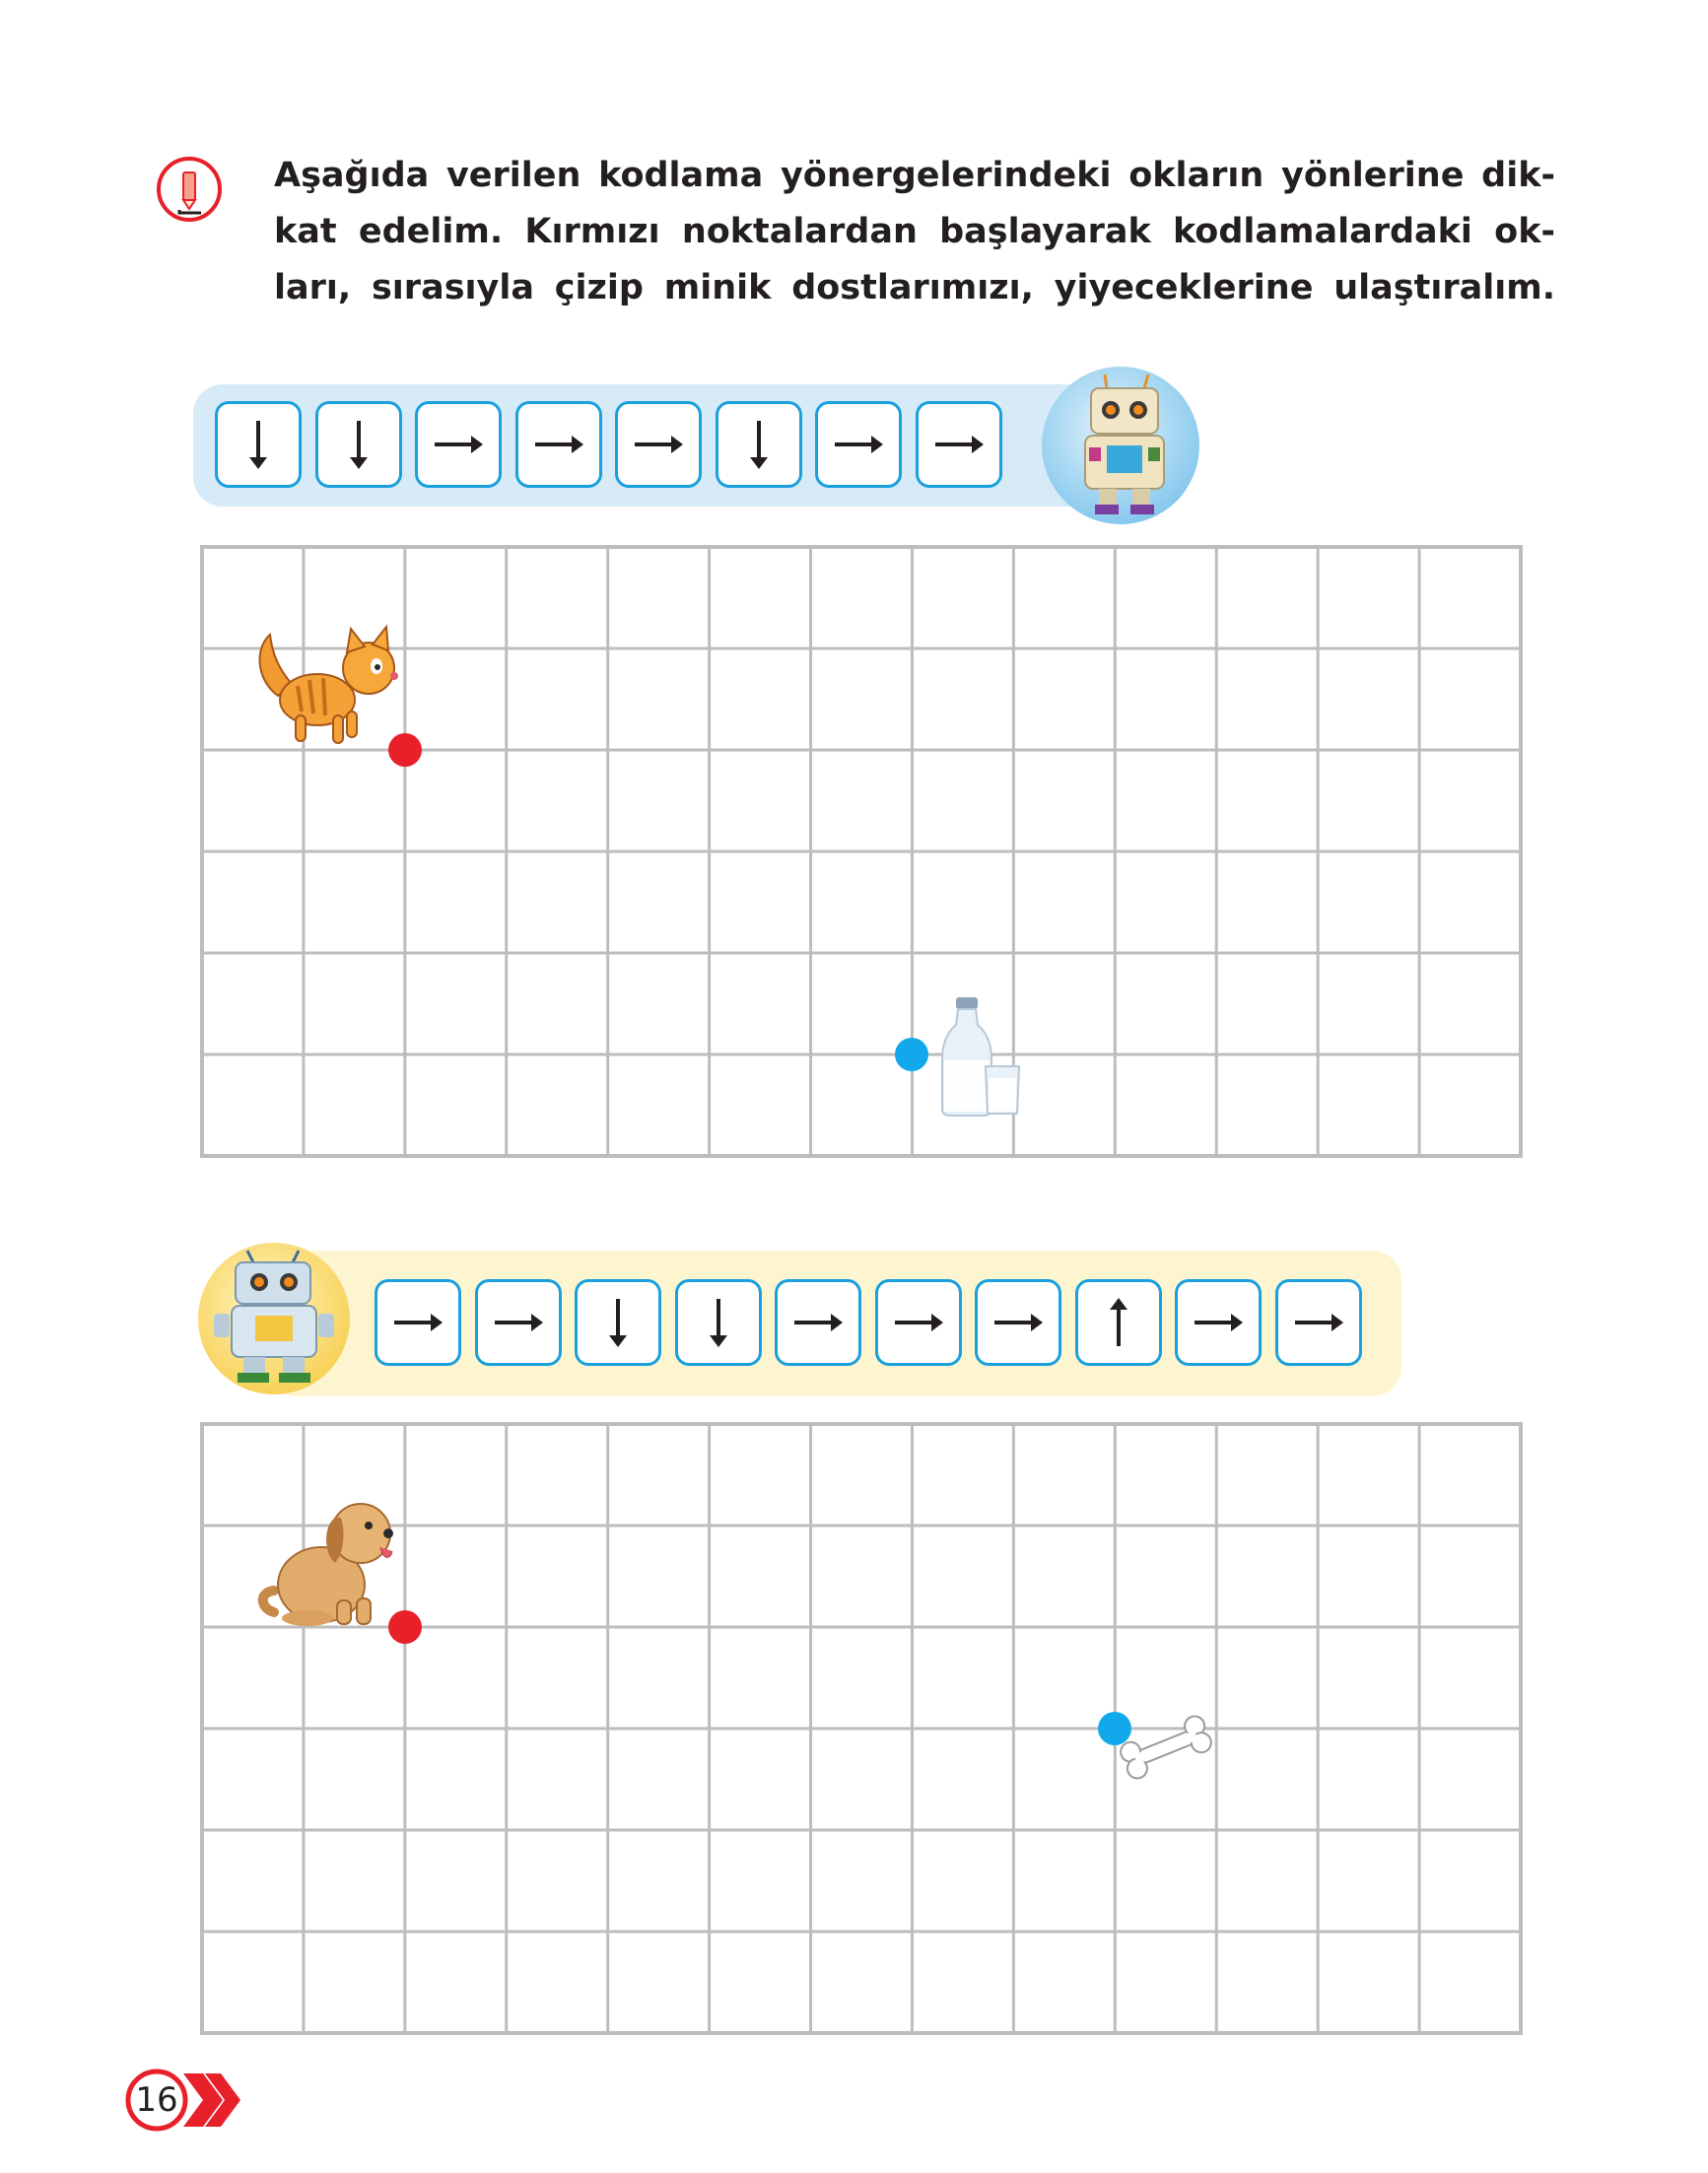 The image size is (1708, 2173). What do you see at coordinates (328, 684) in the screenshot?
I see `cat-icon` at bounding box center [328, 684].